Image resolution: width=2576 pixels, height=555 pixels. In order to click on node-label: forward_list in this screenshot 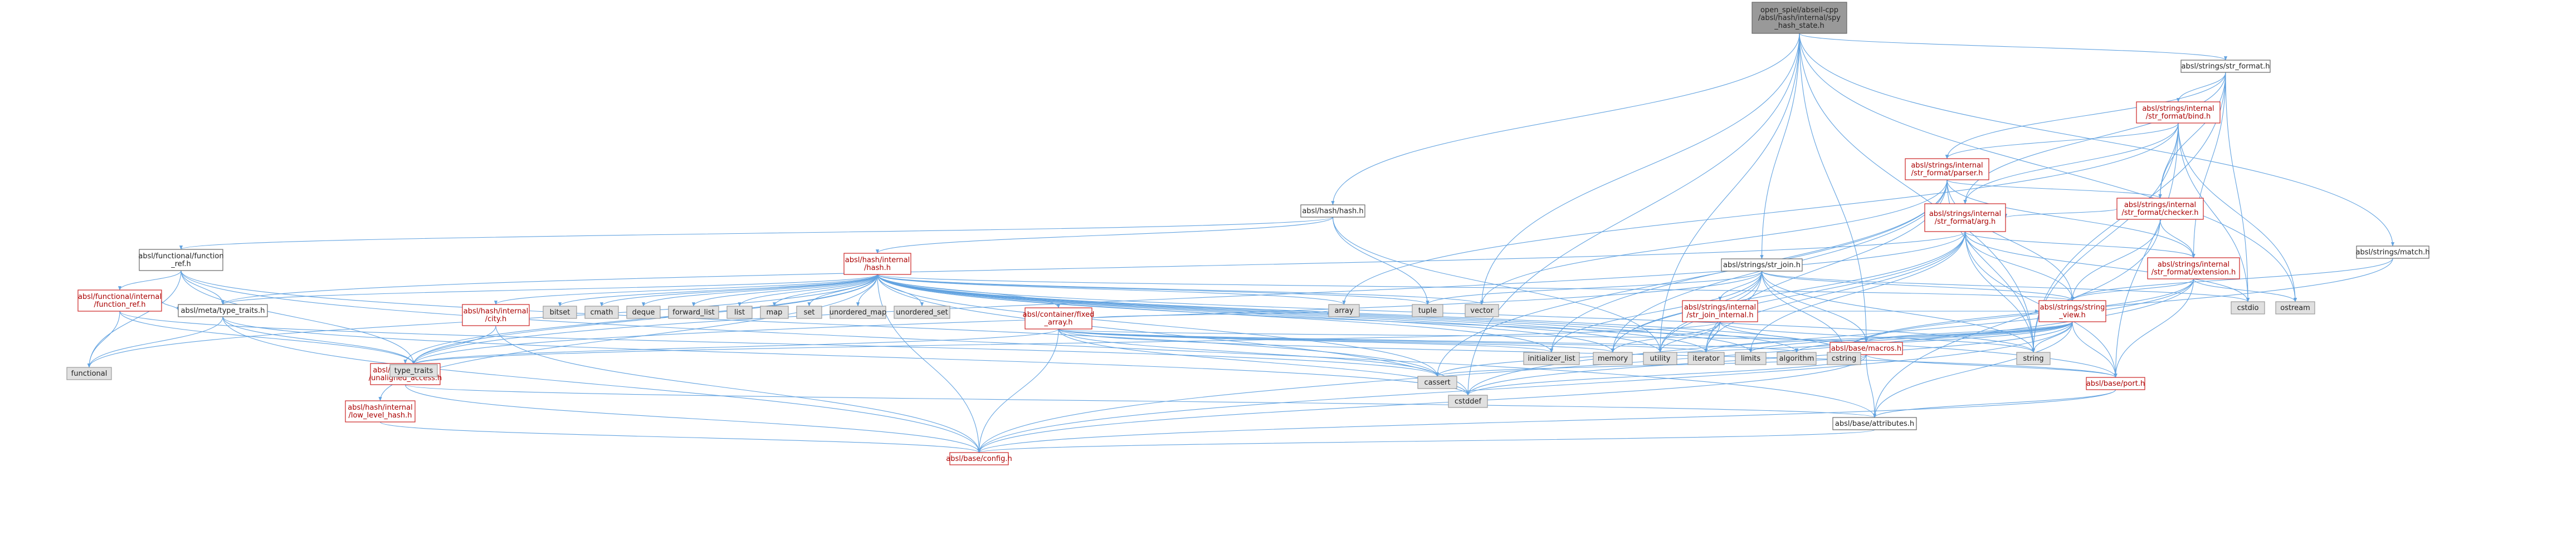, I will do `click(693, 313)`.